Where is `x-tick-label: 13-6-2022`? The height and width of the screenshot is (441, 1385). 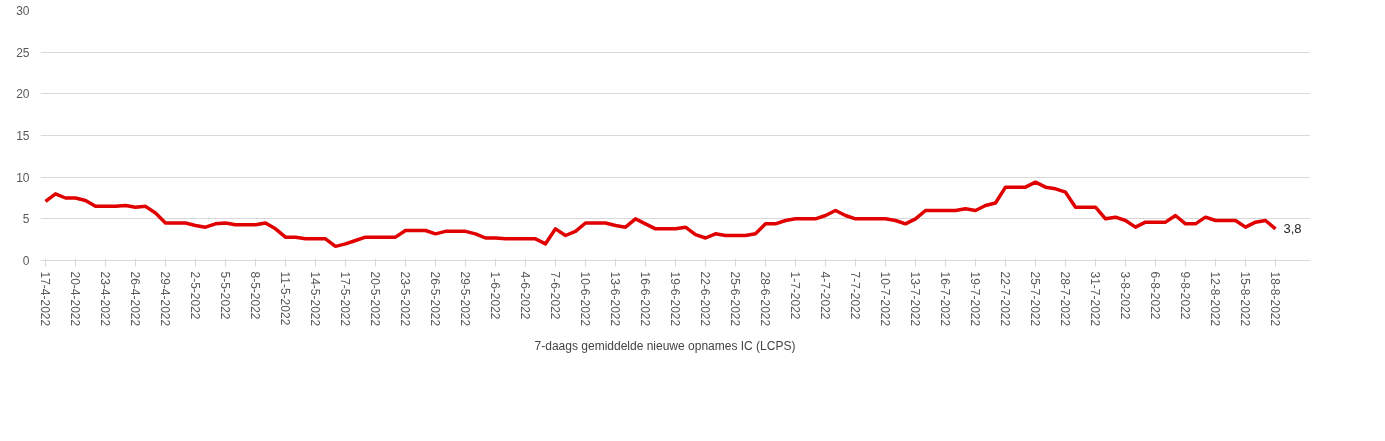
x-tick-label: 13-6-2022 is located at coordinates (615, 299).